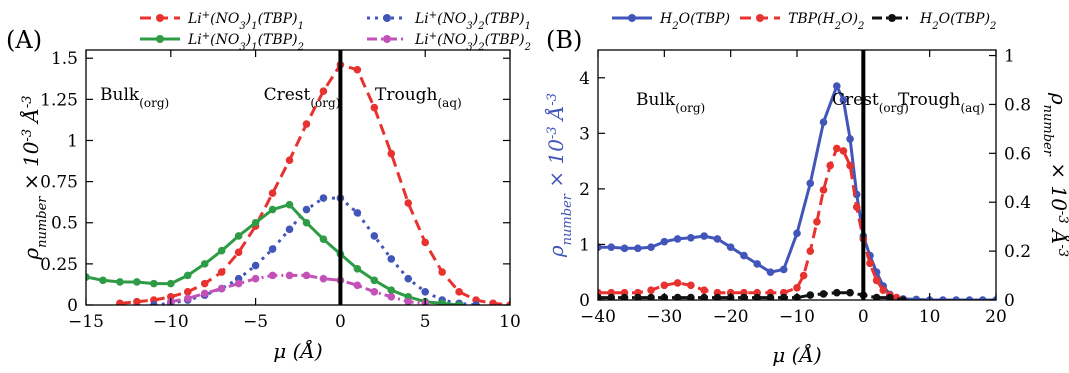 Image resolution: width=1069 pixels, height=373 pixels. Describe the element at coordinates (297, 350) in the screenshot. I see `x-axis-label: μ (Å)` at that location.